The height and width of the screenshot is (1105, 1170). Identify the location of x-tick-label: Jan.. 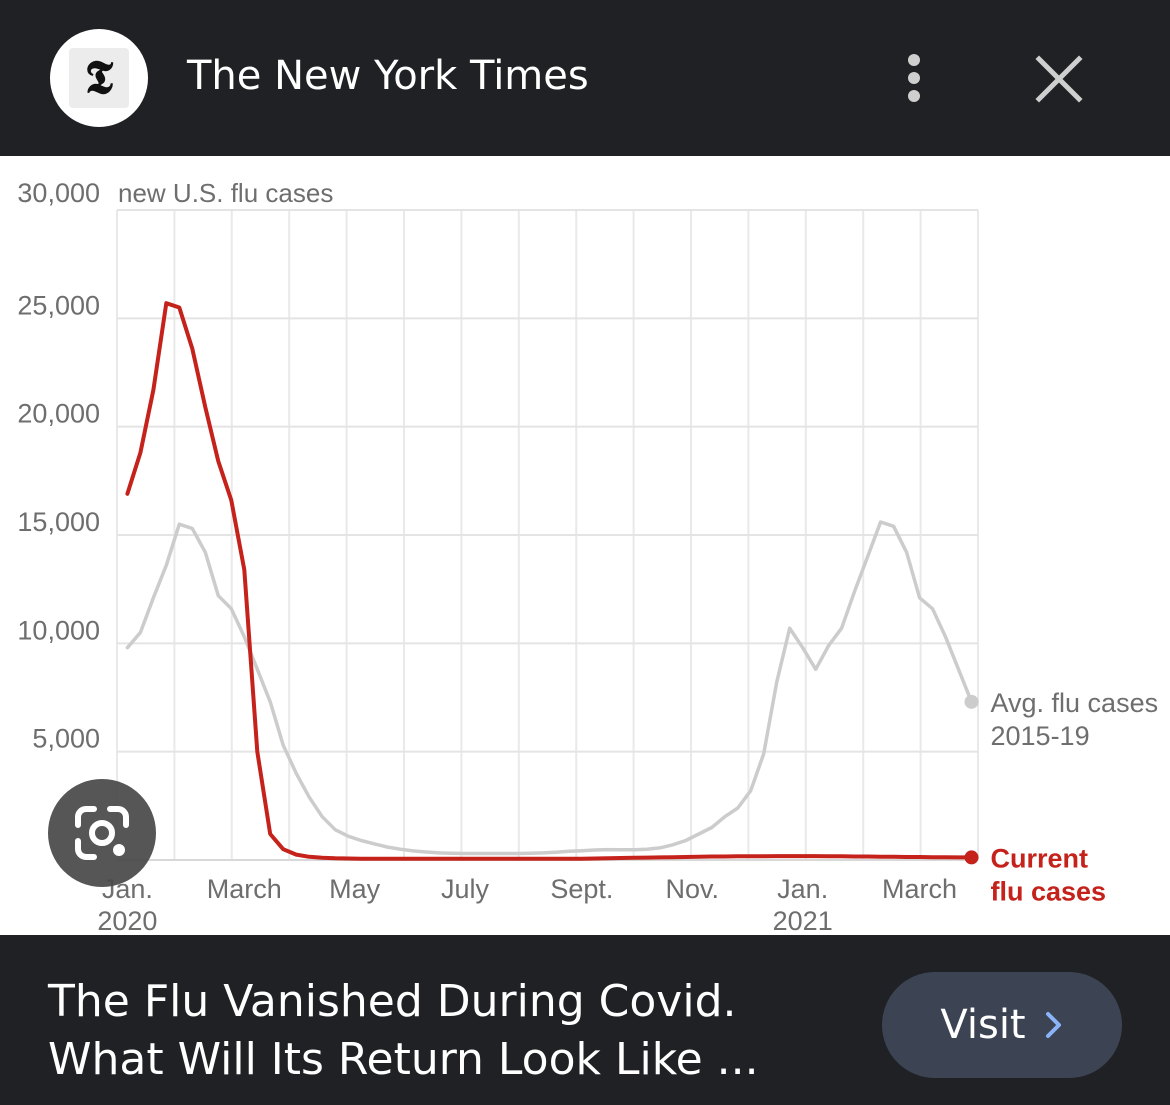
(802, 889).